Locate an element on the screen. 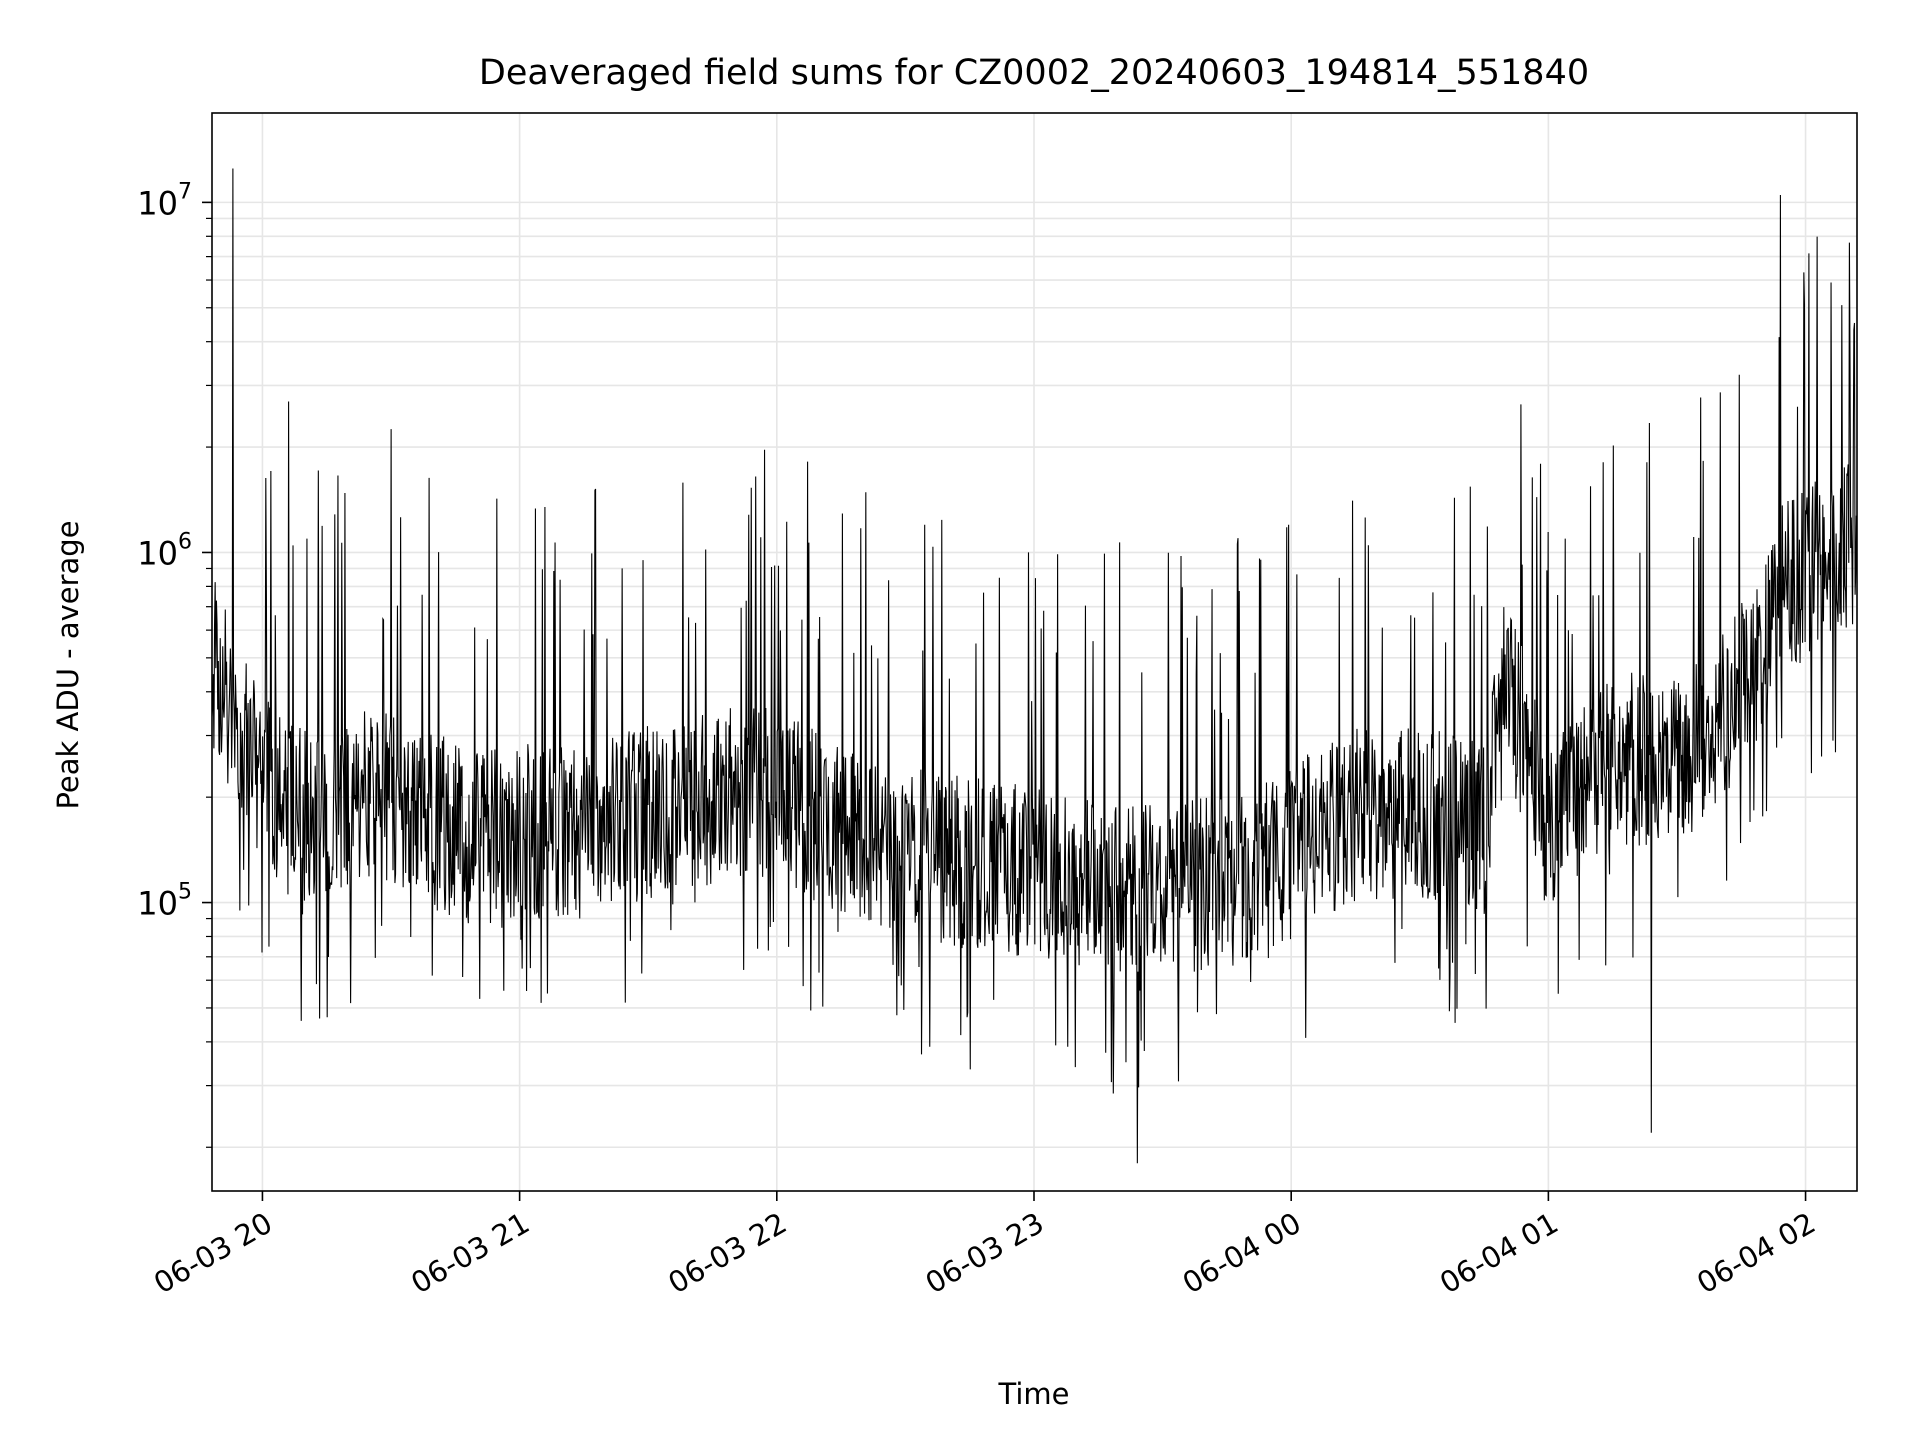 This screenshot has width=1920, height=1440. y-axis-label: Peak ADU - average is located at coordinates (68, 664).